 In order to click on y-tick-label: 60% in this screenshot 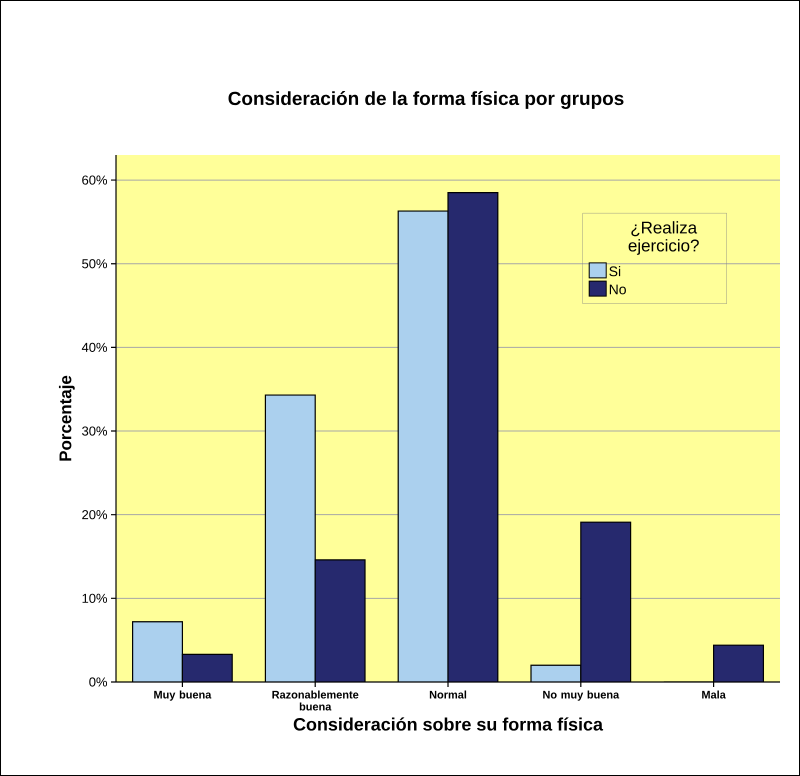, I will do `click(95, 180)`.